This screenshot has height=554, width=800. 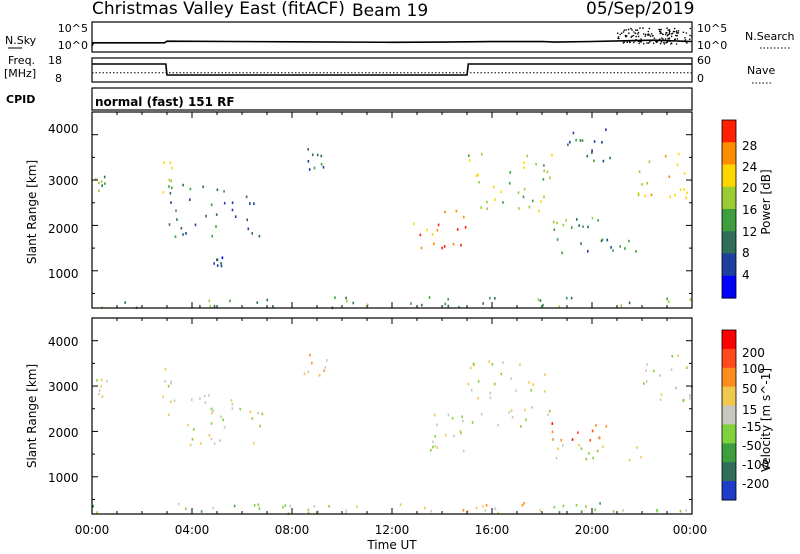 I want to click on xtick-2000: 20:00, so click(x=592, y=530).